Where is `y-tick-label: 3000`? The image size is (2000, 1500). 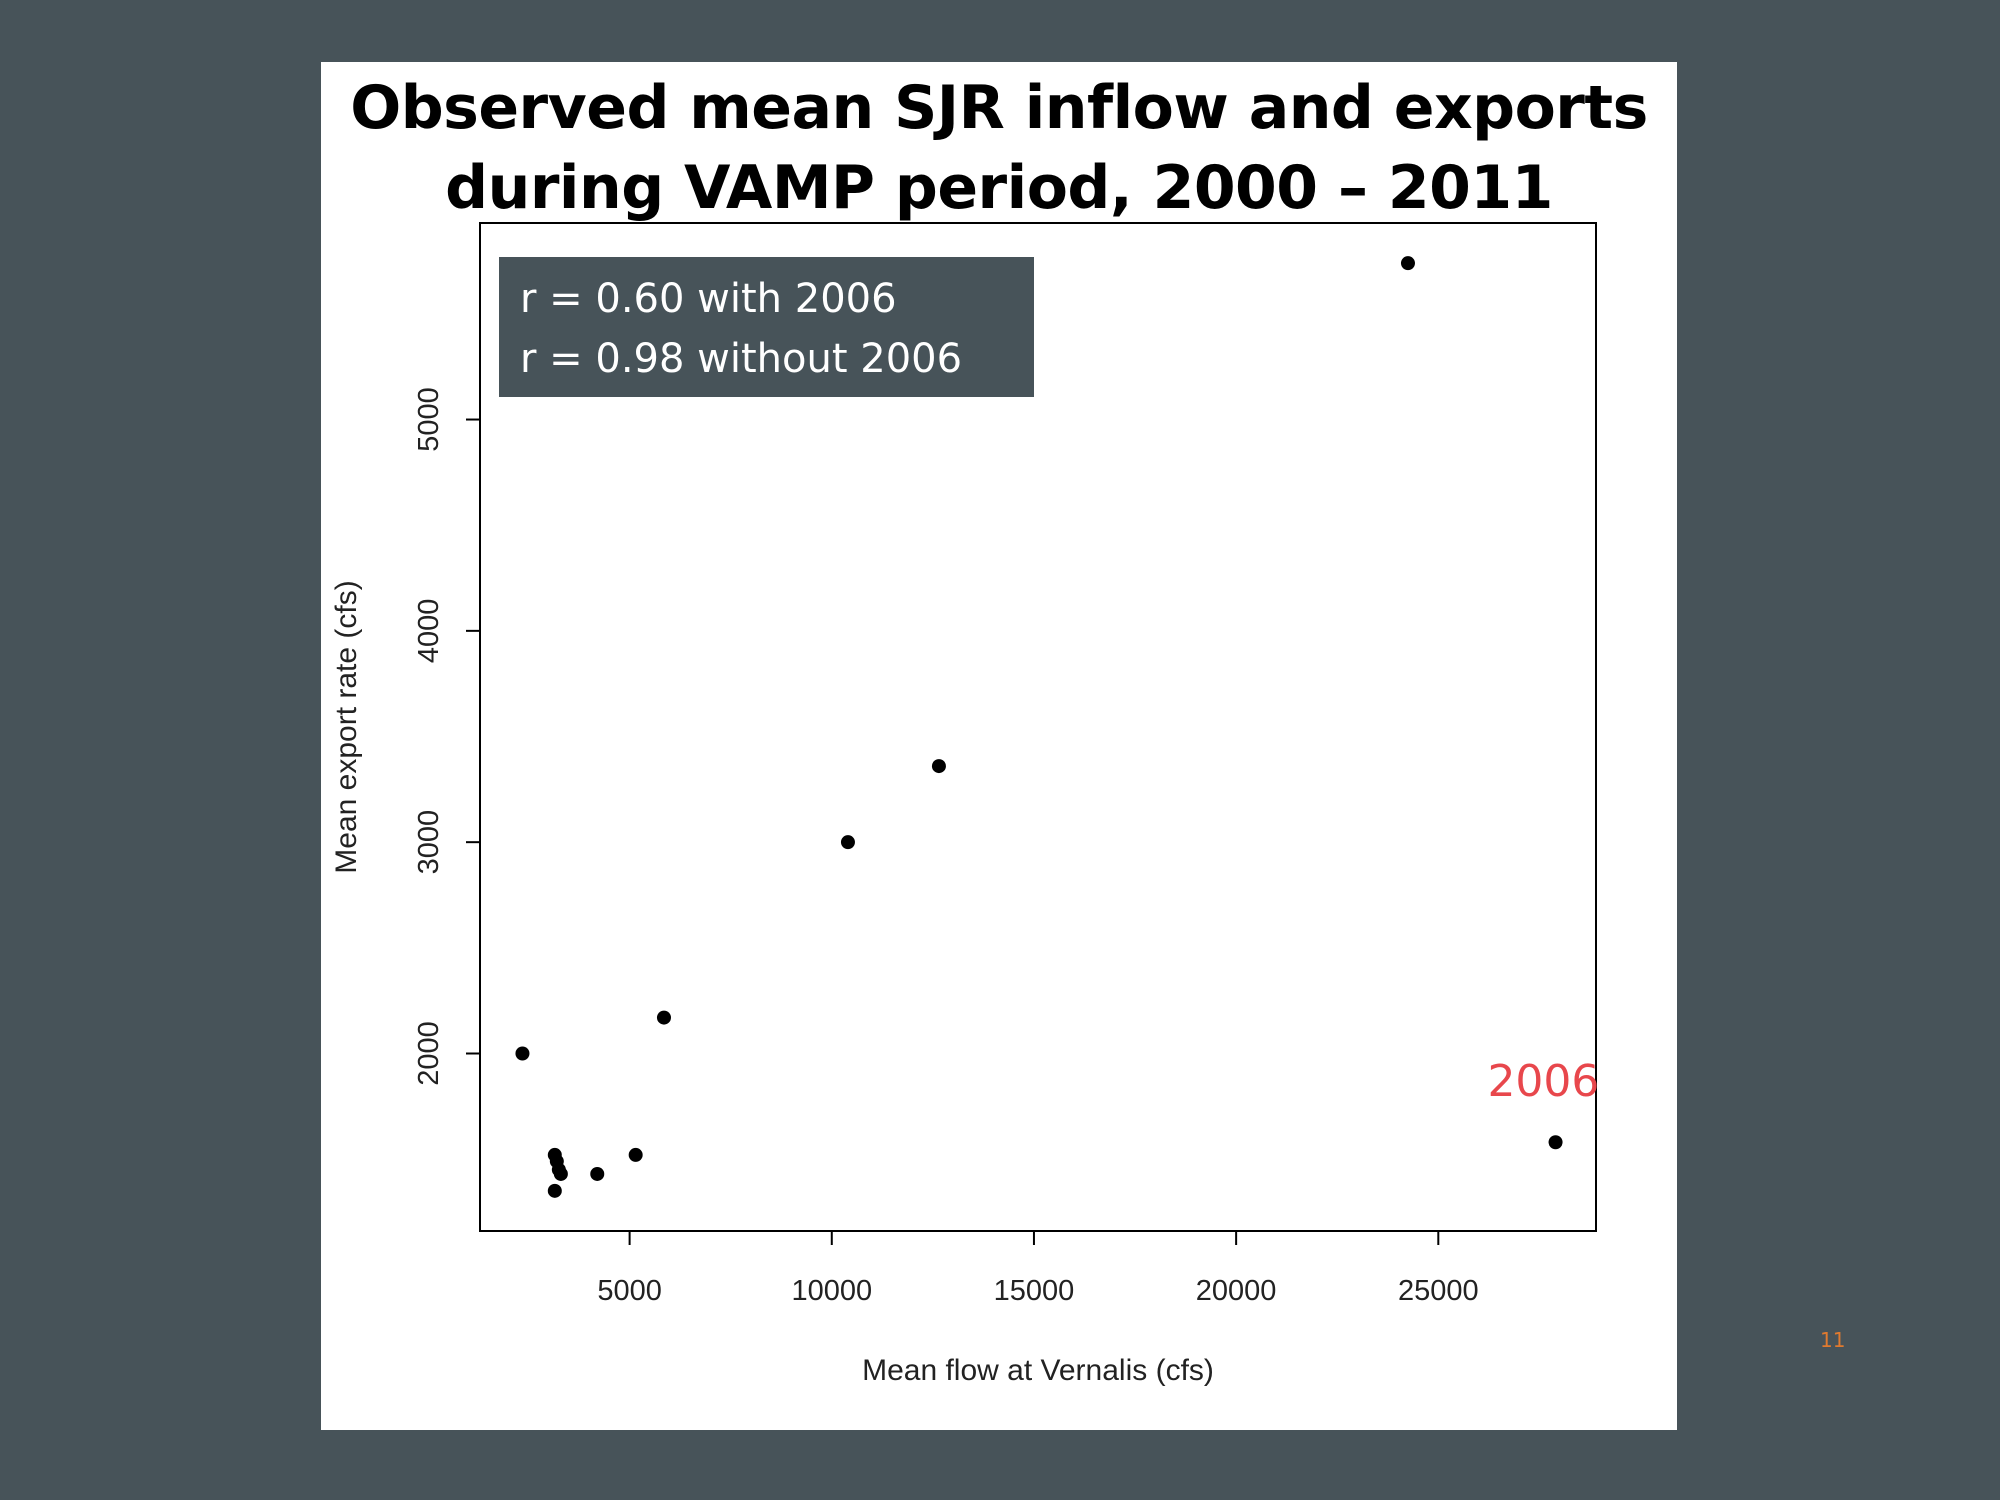 y-tick-label: 3000 is located at coordinates (429, 842).